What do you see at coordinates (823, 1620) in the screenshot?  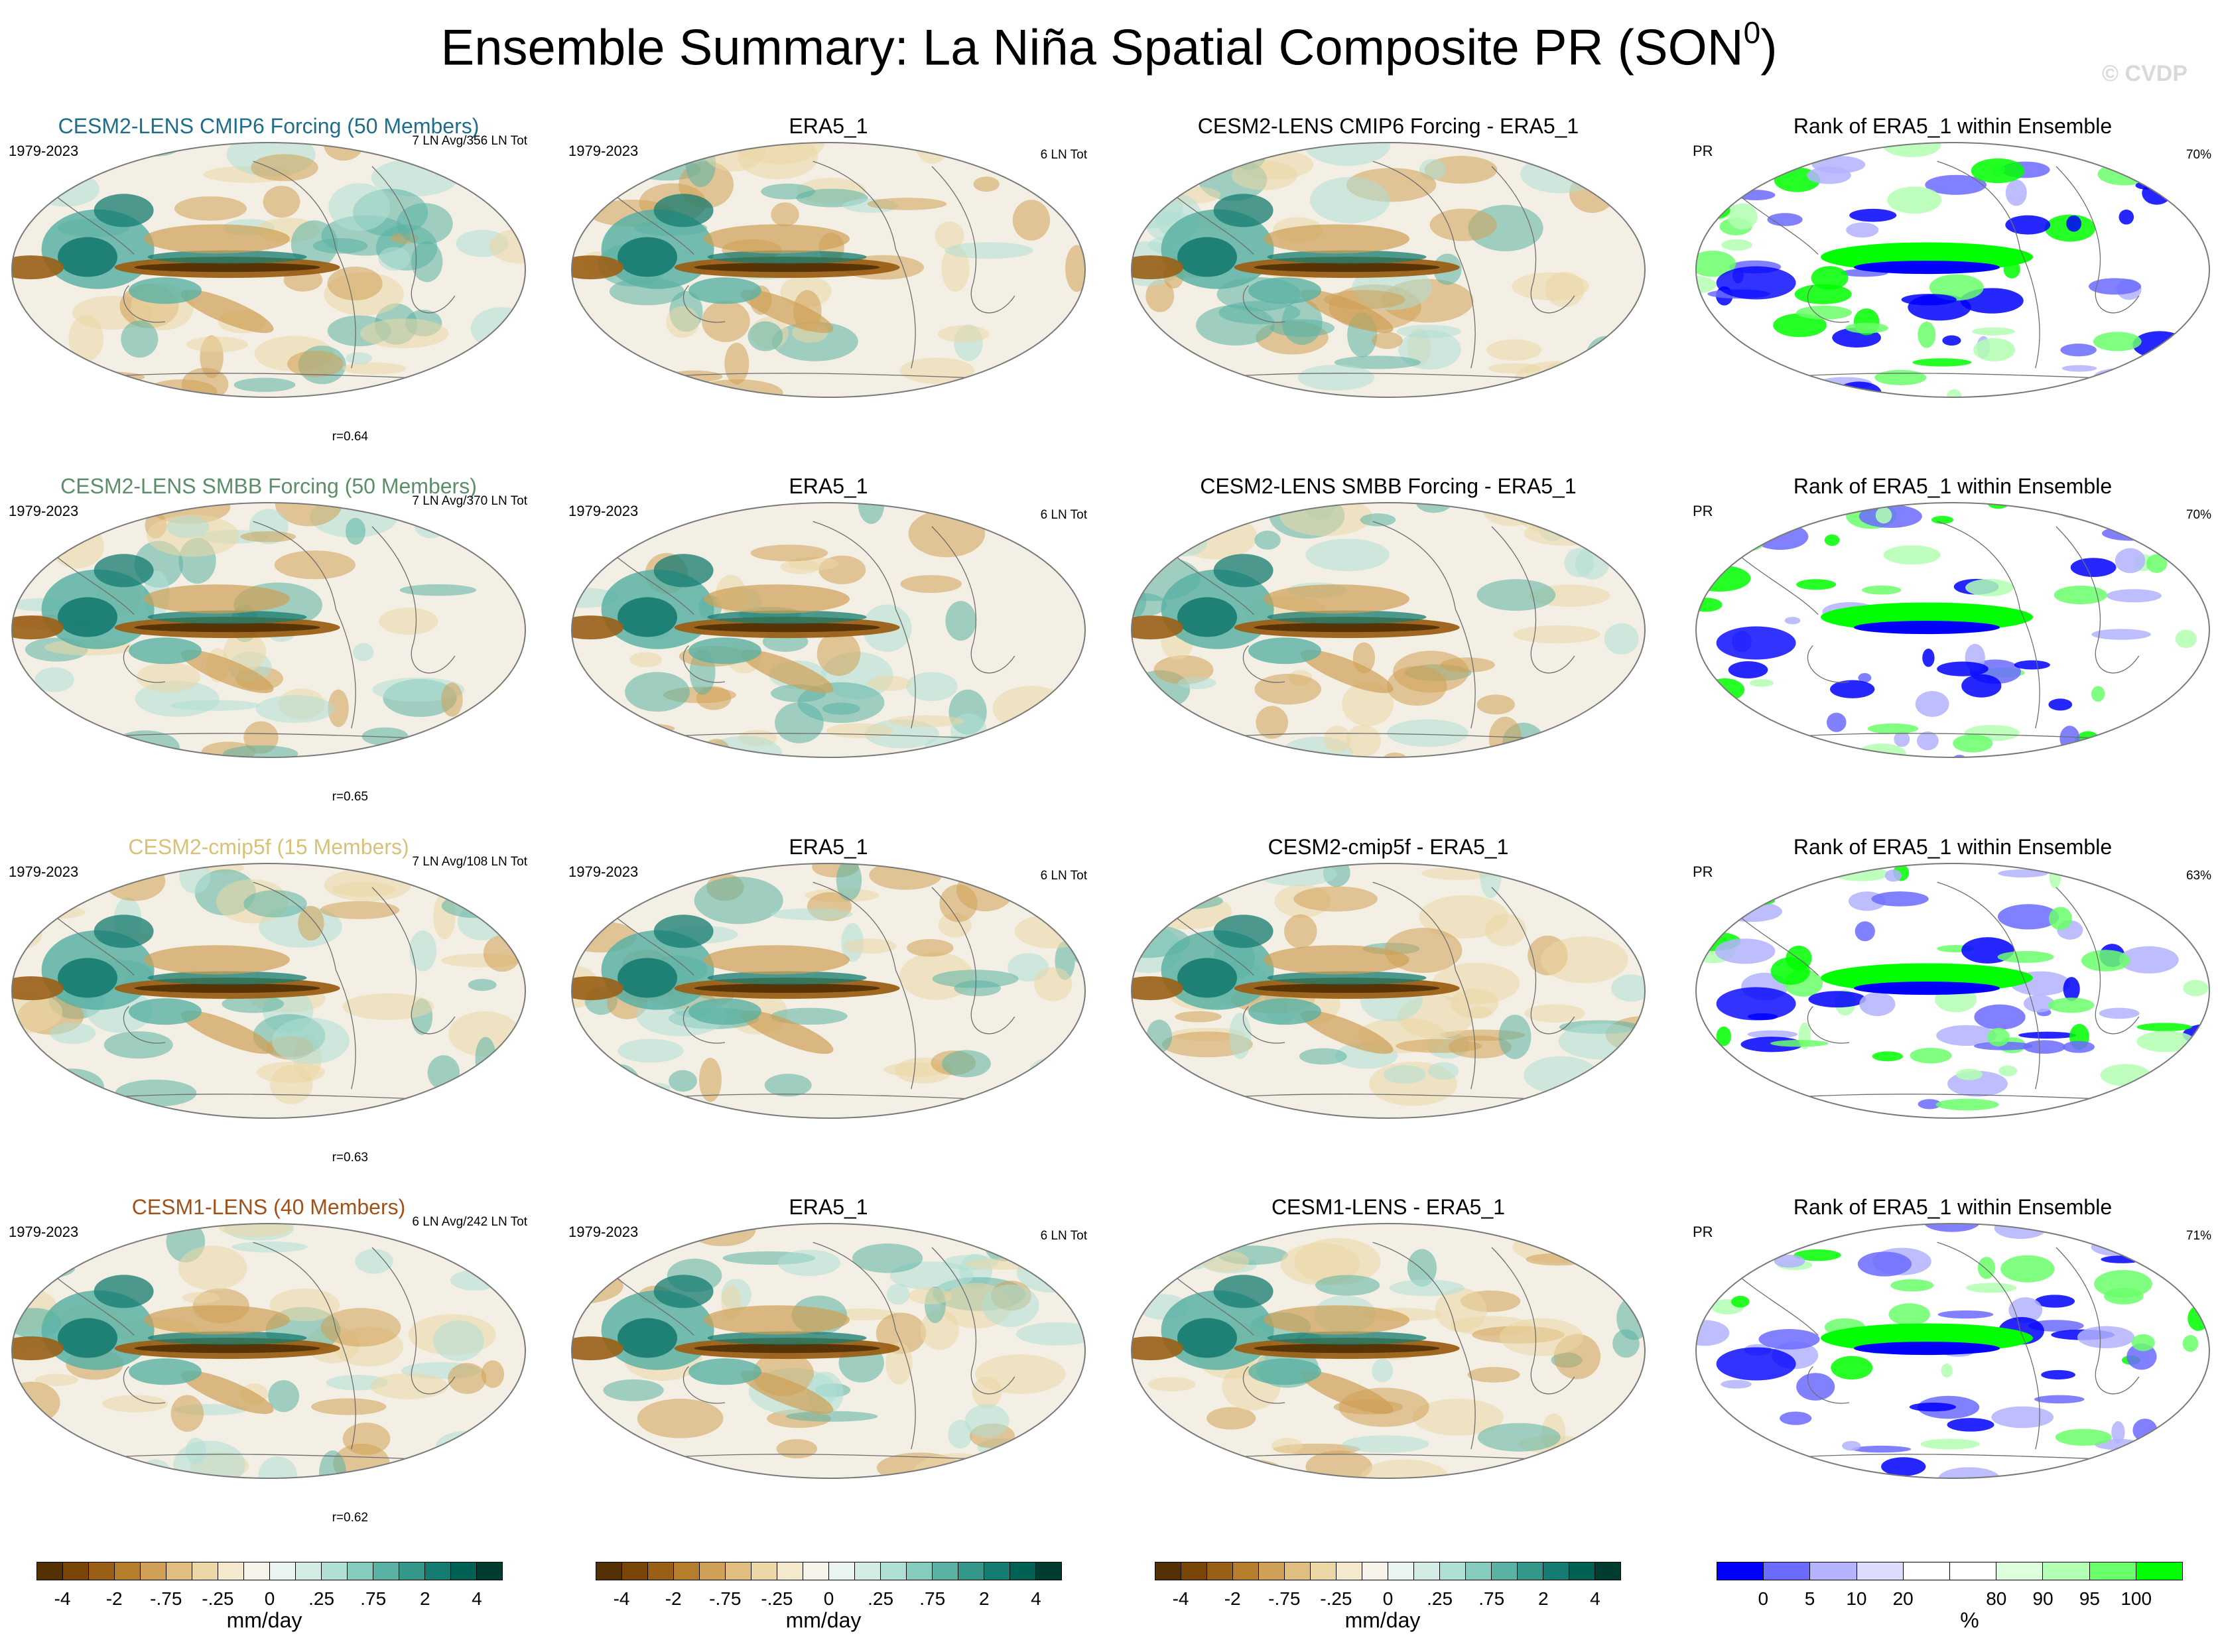 I see `colorbar-units-label: mm/day` at bounding box center [823, 1620].